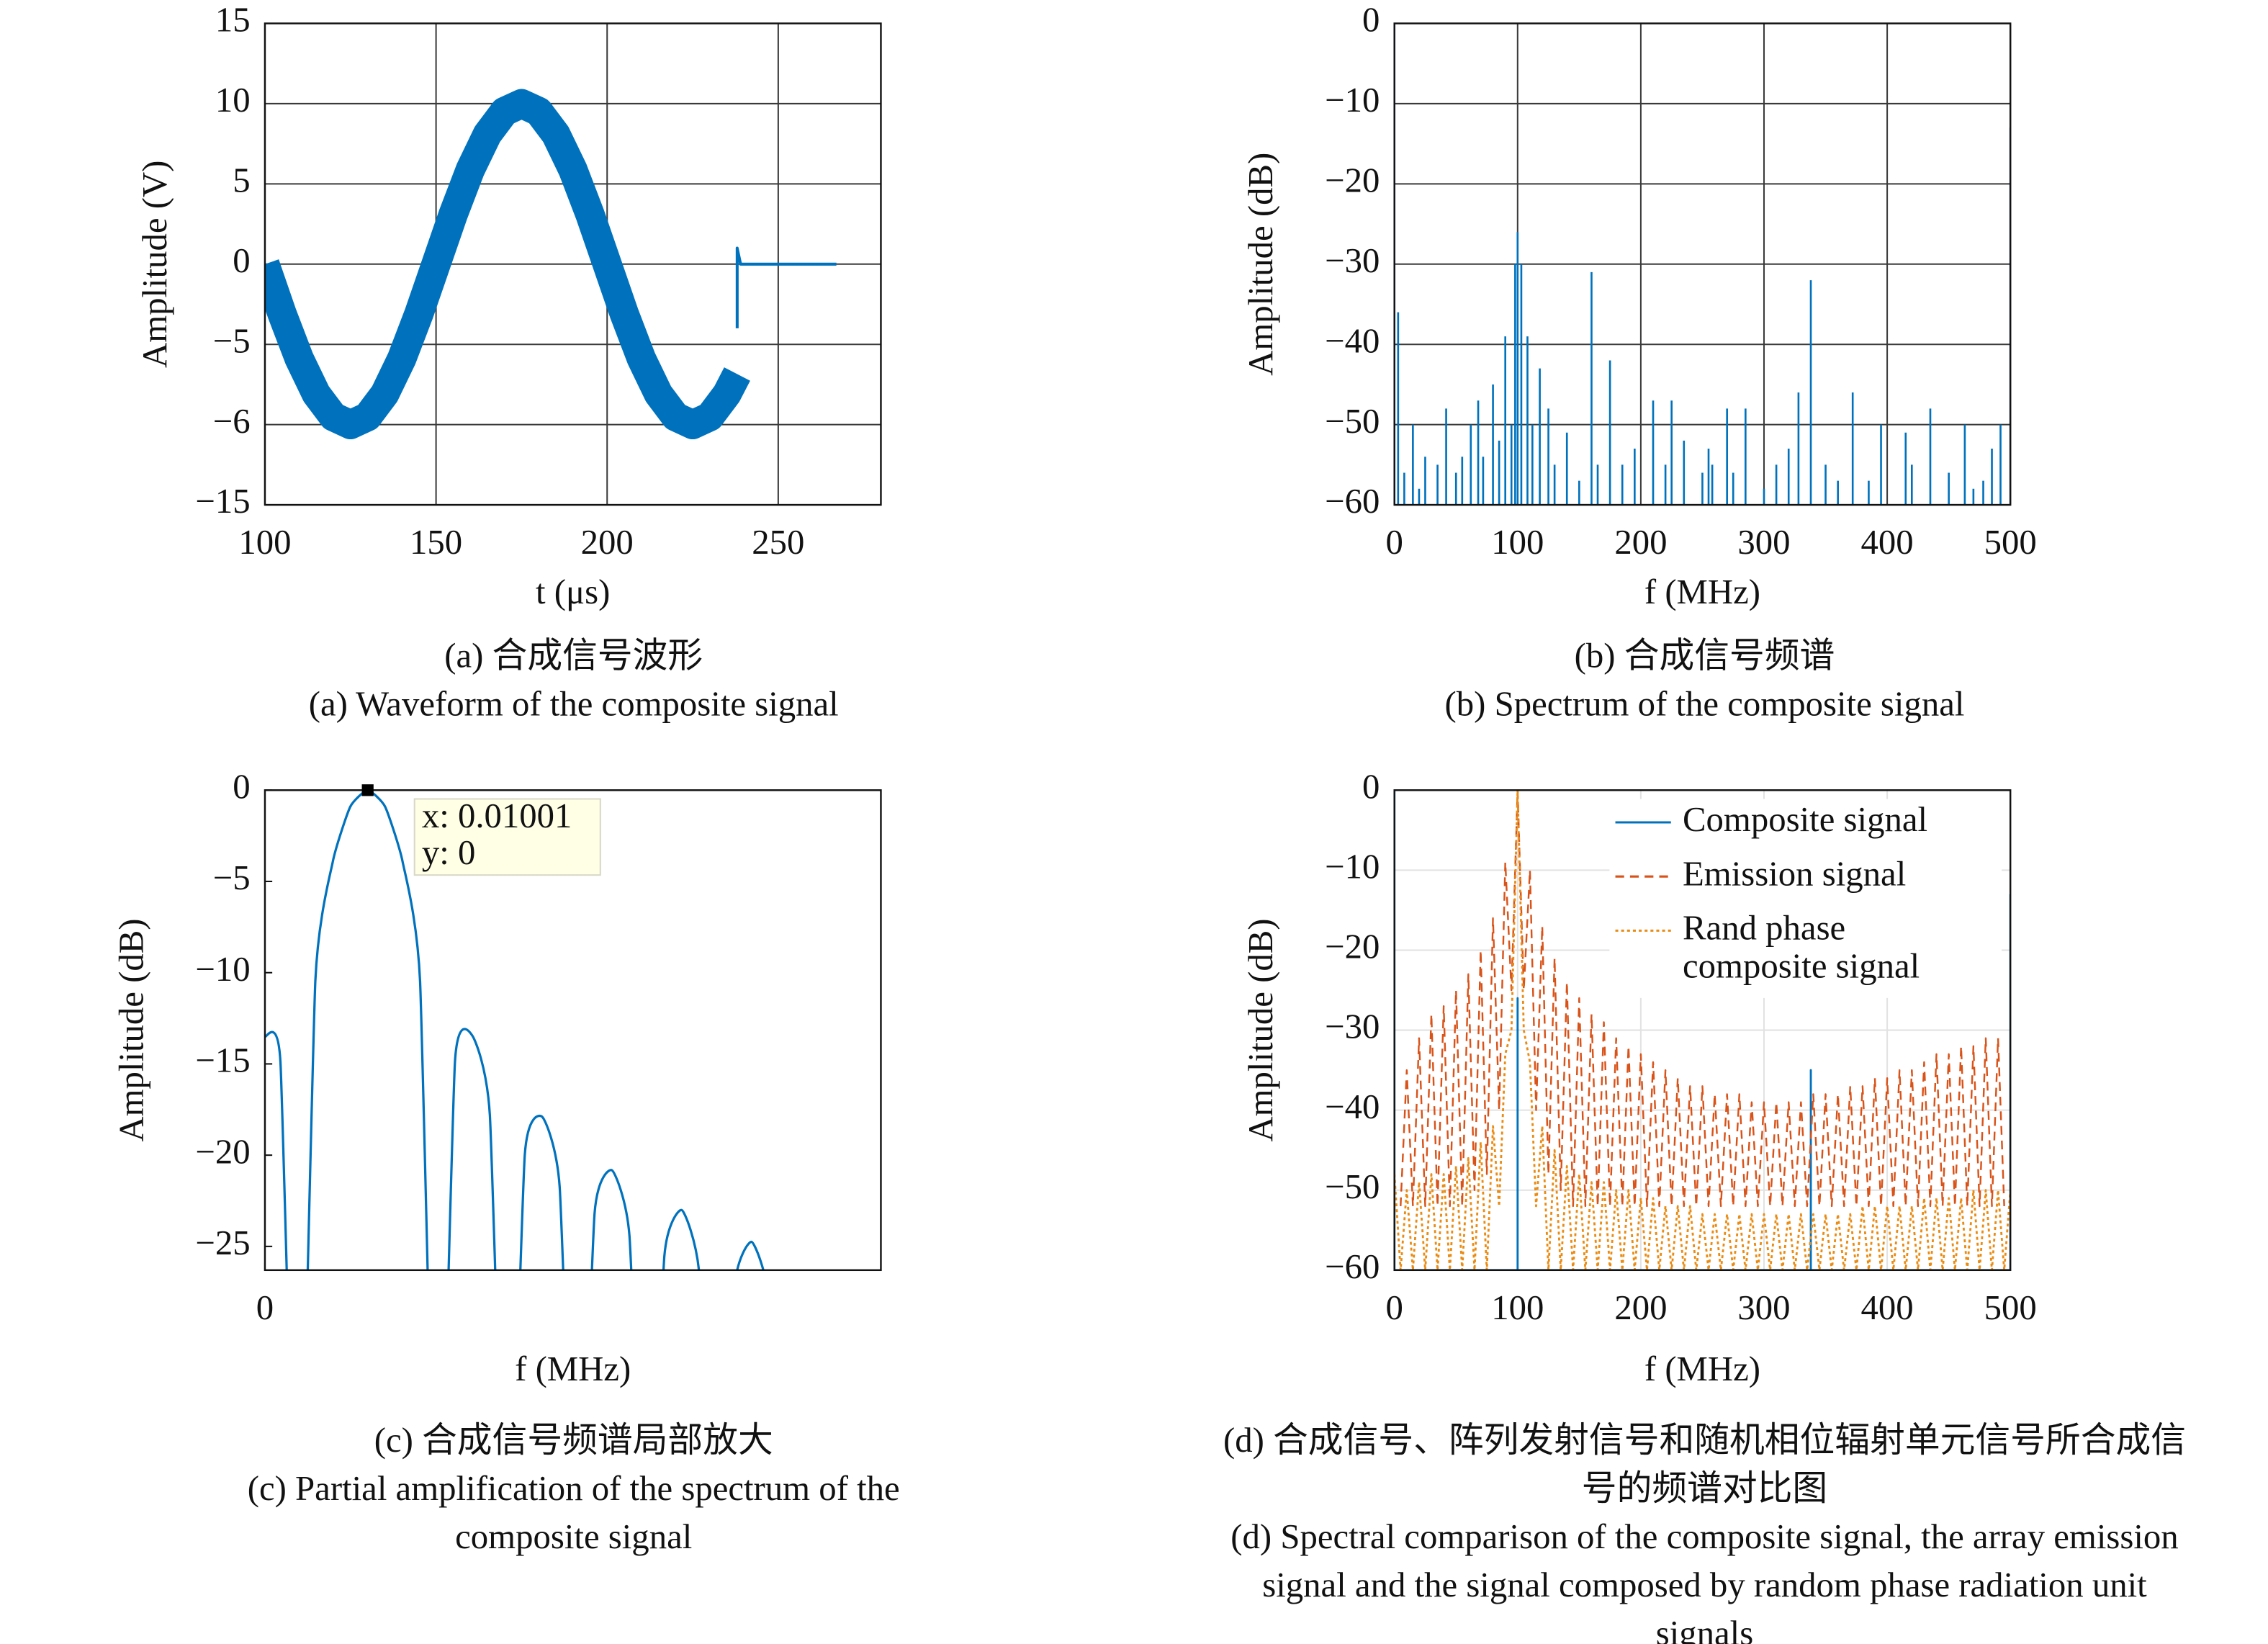 This screenshot has height=1644, width=2268. What do you see at coordinates (233, 20) in the screenshot?
I see `y-tick-label: 15` at bounding box center [233, 20].